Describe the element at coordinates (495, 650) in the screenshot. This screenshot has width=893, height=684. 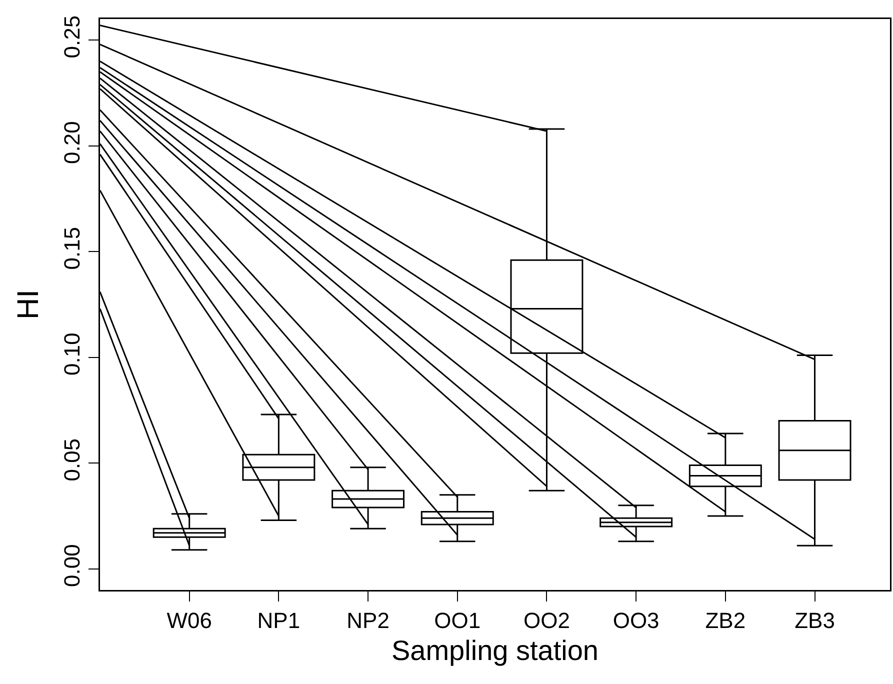
I see `x-axis-title: Sampling station` at that location.